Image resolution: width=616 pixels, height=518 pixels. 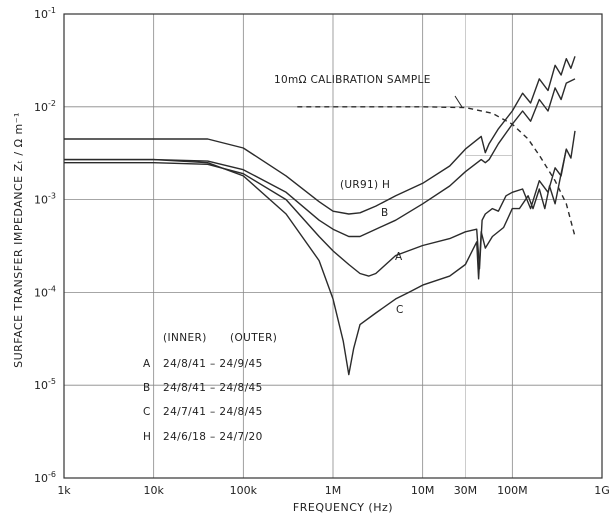 I want to click on x-tick-label: 10k, so click(x=153, y=490).